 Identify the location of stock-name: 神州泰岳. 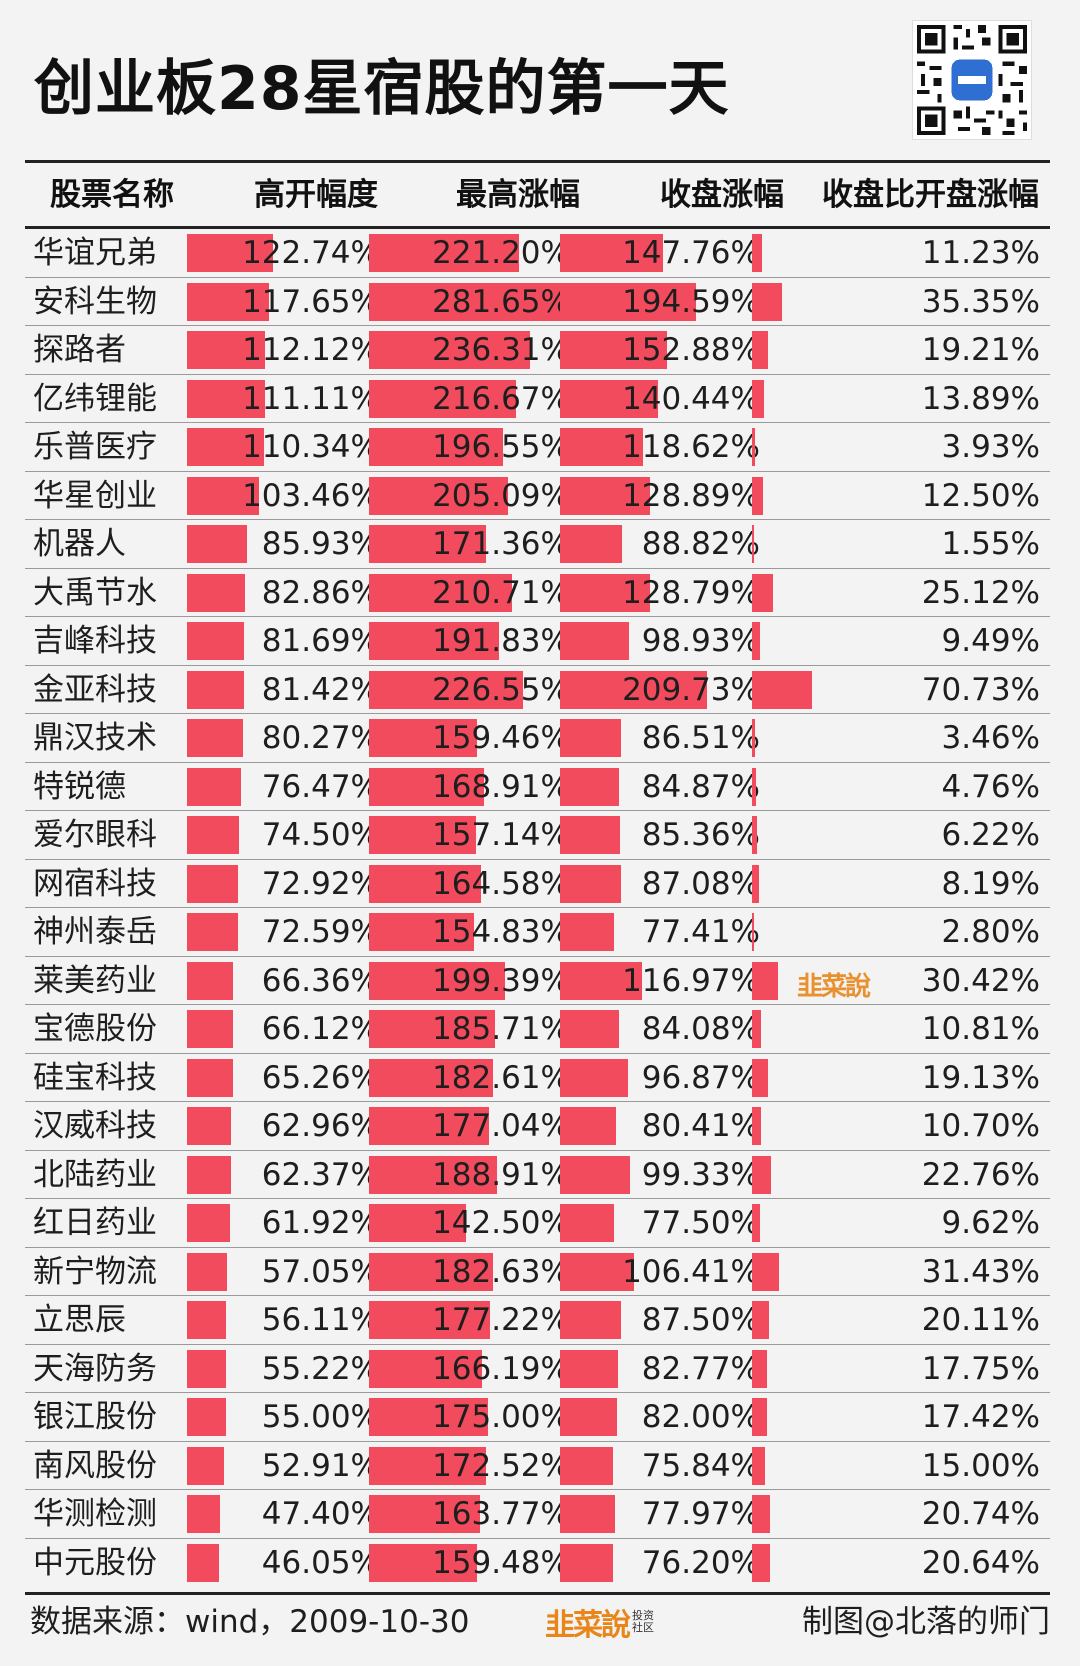
(95, 932).